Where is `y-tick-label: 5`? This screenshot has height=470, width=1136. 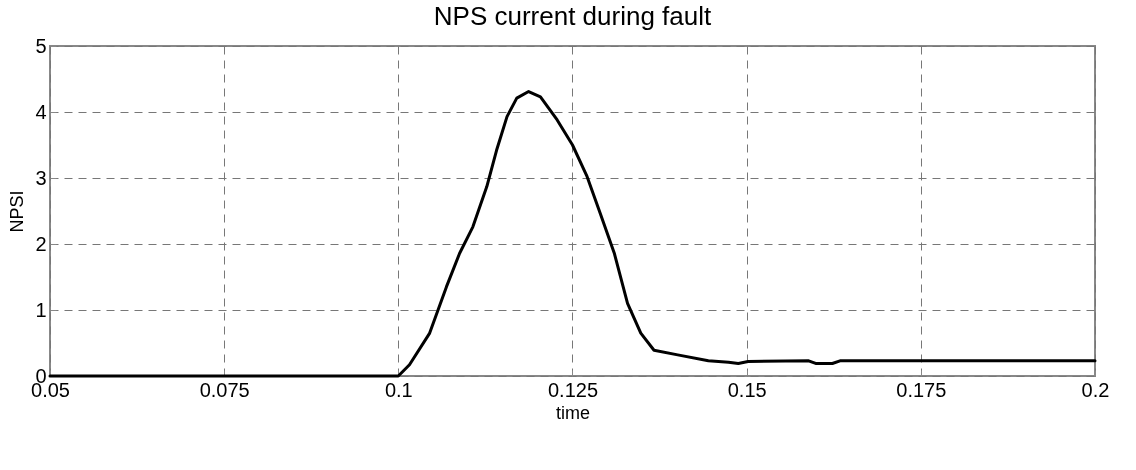
y-tick-label: 5 is located at coordinates (41, 45).